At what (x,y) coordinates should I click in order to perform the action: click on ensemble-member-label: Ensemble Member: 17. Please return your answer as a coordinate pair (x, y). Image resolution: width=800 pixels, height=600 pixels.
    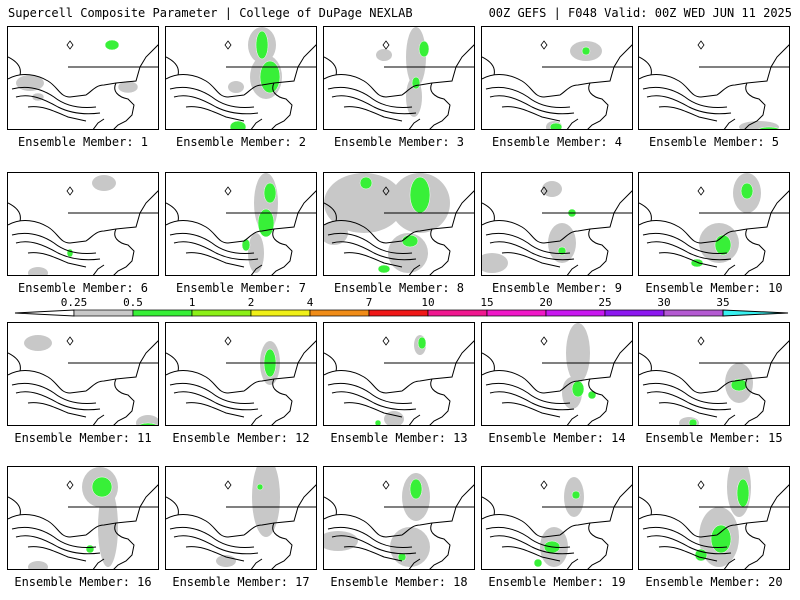
    Looking at the image, I should click on (241, 582).